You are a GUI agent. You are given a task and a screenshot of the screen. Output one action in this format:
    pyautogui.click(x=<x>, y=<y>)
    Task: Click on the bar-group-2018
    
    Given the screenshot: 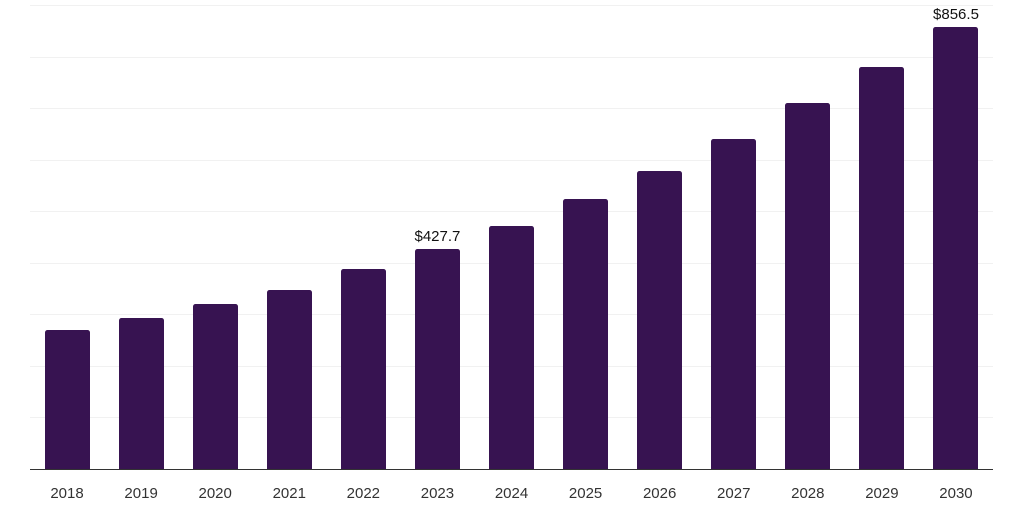 What is the action you would take?
    pyautogui.click(x=67, y=237)
    